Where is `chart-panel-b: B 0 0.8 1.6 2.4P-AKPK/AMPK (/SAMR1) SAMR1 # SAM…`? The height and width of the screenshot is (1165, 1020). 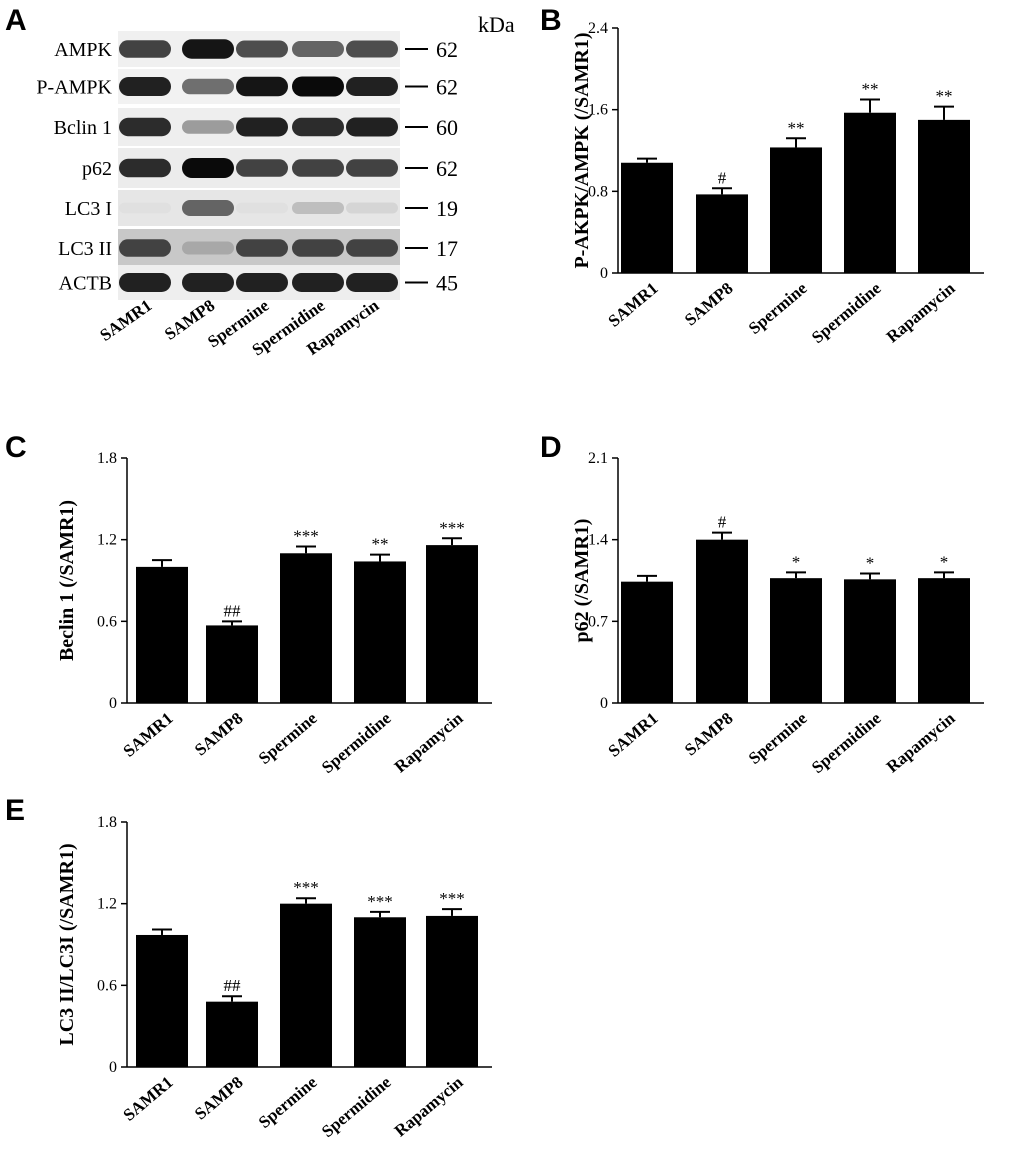 chart-panel-b: B 0 0.8 1.6 2.4P-AKPK/AMPK (/SAMR1) SAMR1 # SAM… is located at coordinates (762, 175).